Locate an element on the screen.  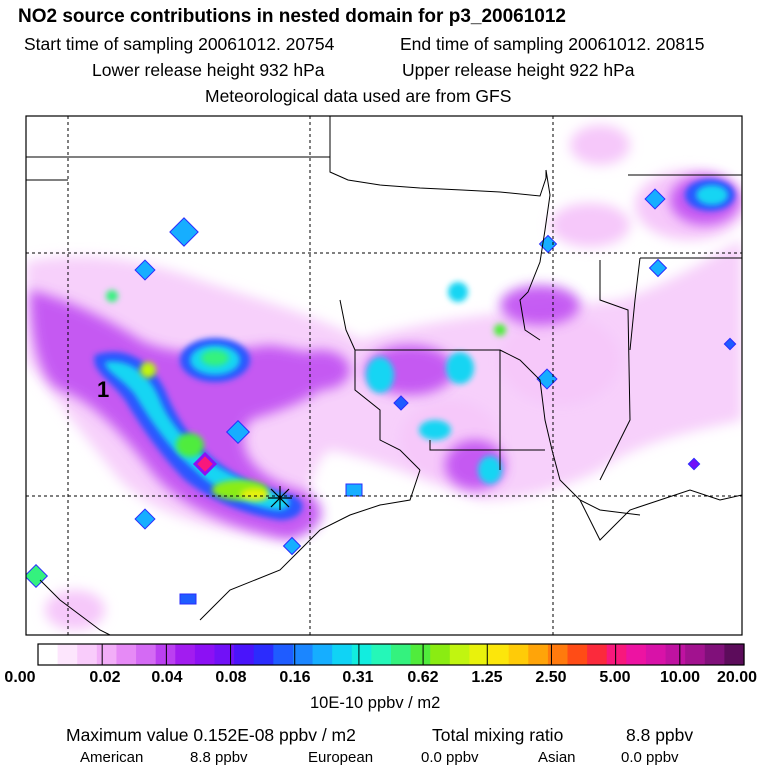
total-mixing-value: 8.8 ppbv is located at coordinates (660, 735).